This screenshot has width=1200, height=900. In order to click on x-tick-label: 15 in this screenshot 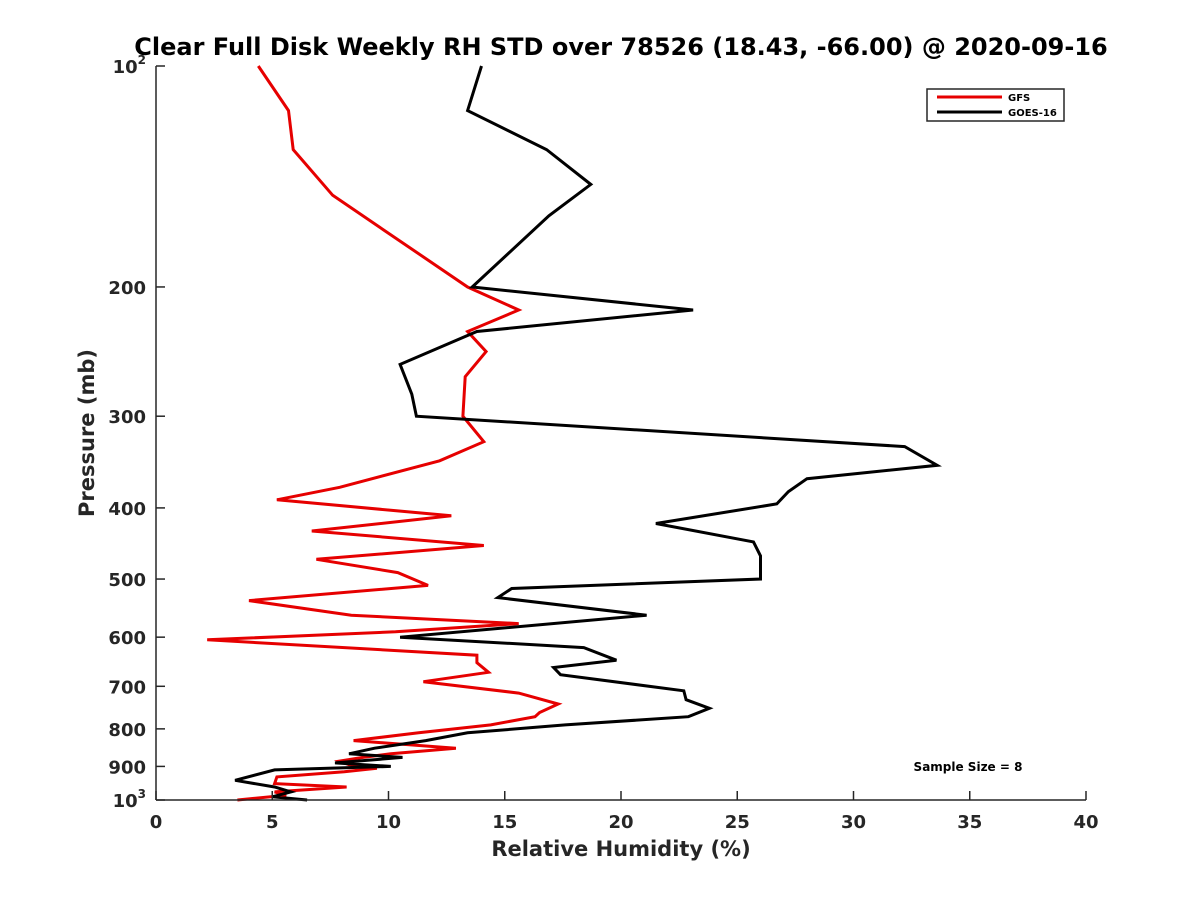, I will do `click(504, 822)`.